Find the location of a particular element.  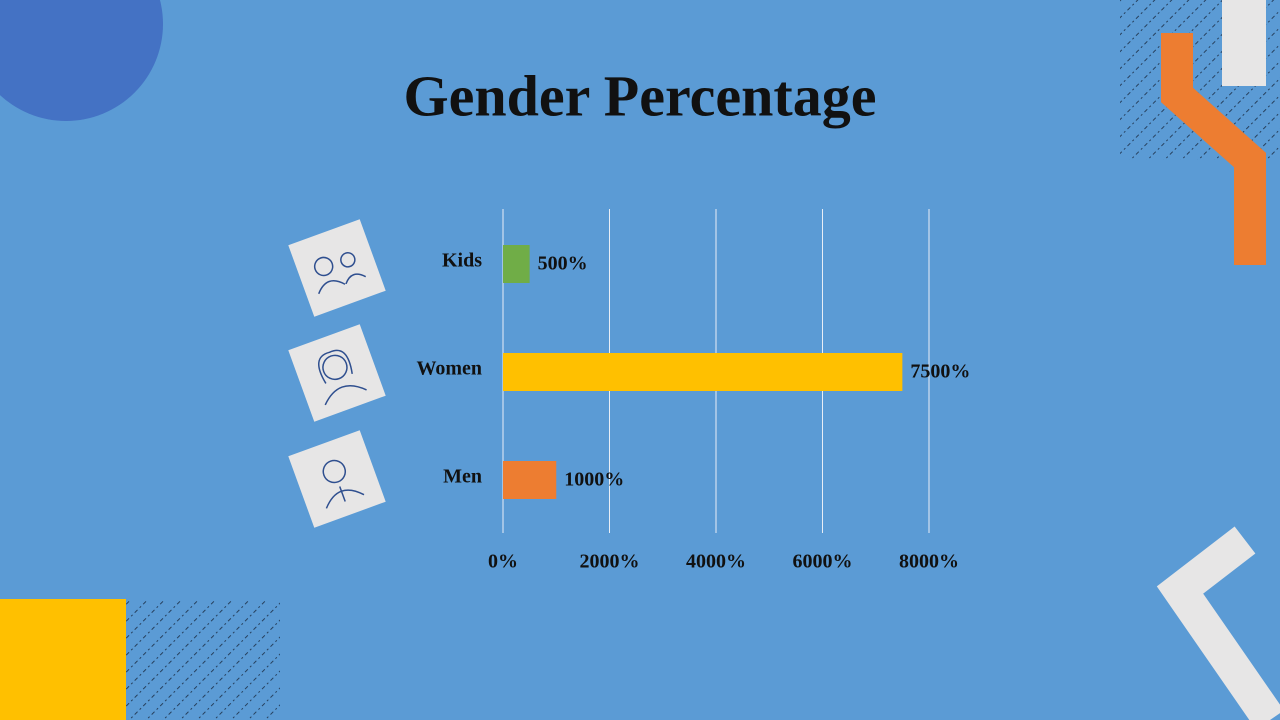

y-tick-label: Women is located at coordinates (449, 369).